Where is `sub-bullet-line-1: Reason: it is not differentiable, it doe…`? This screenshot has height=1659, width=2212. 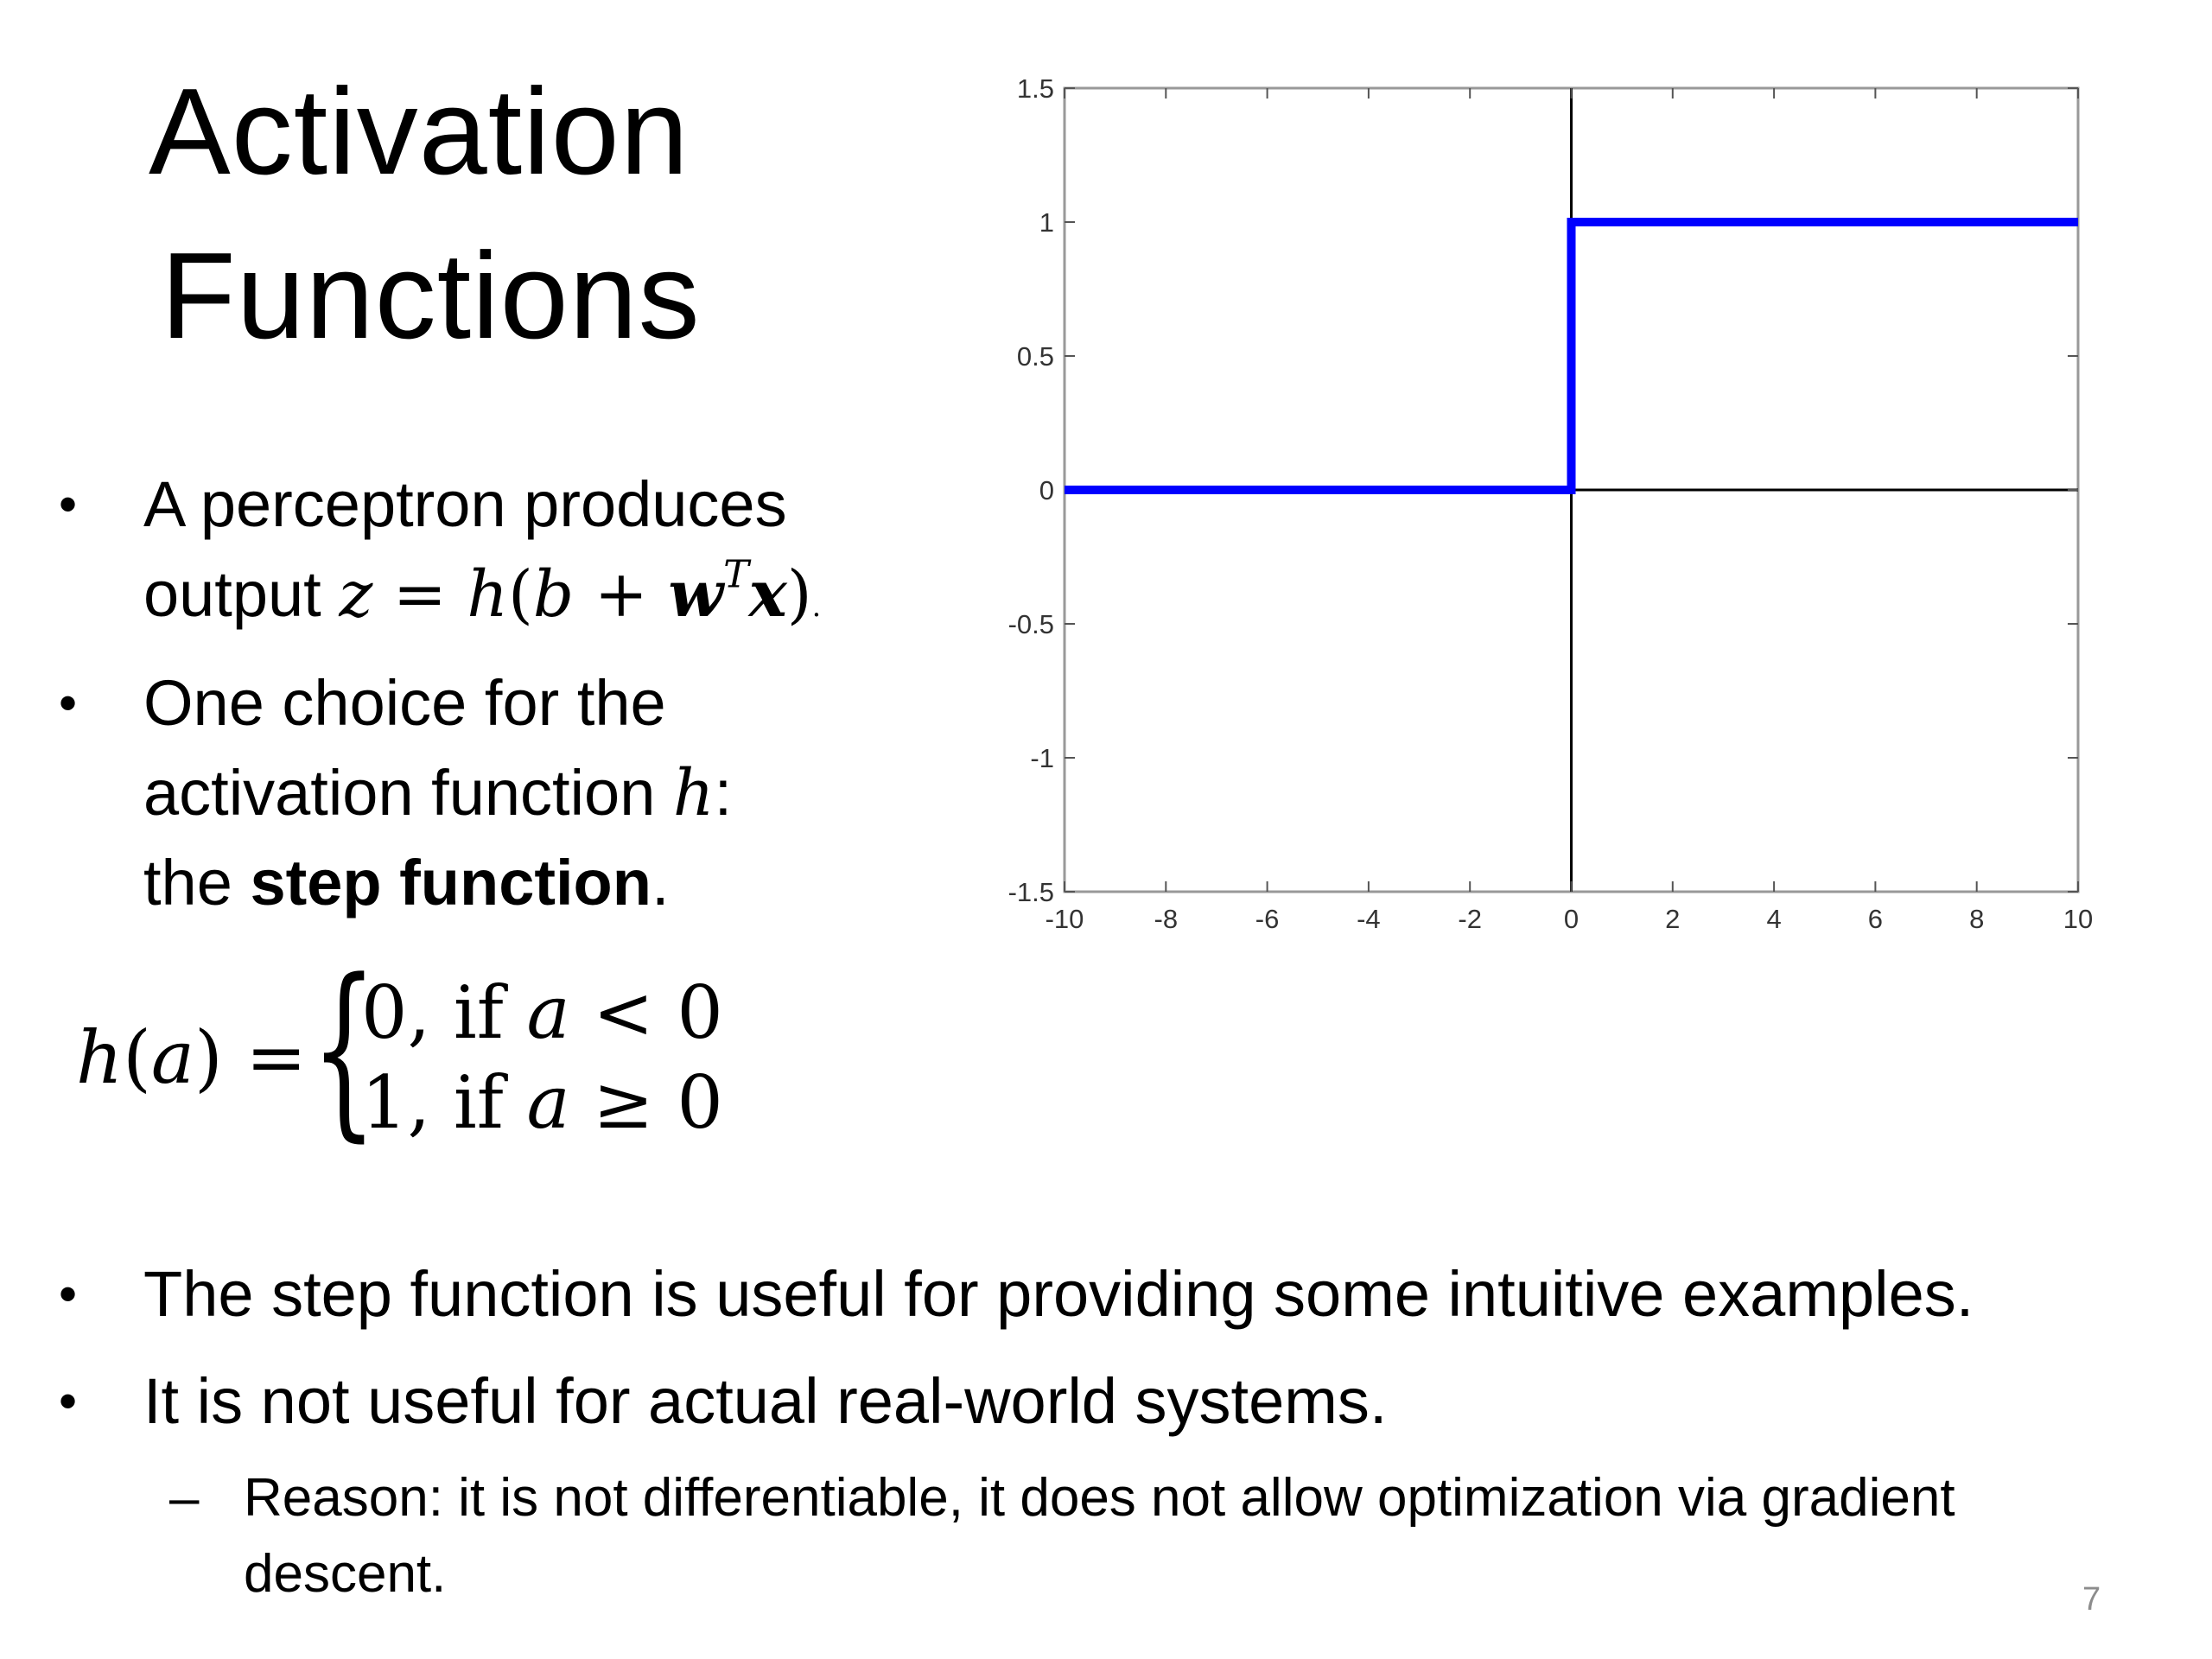 sub-bullet-line-1: Reason: it is not differentiable, it doe… is located at coordinates (1099, 1498).